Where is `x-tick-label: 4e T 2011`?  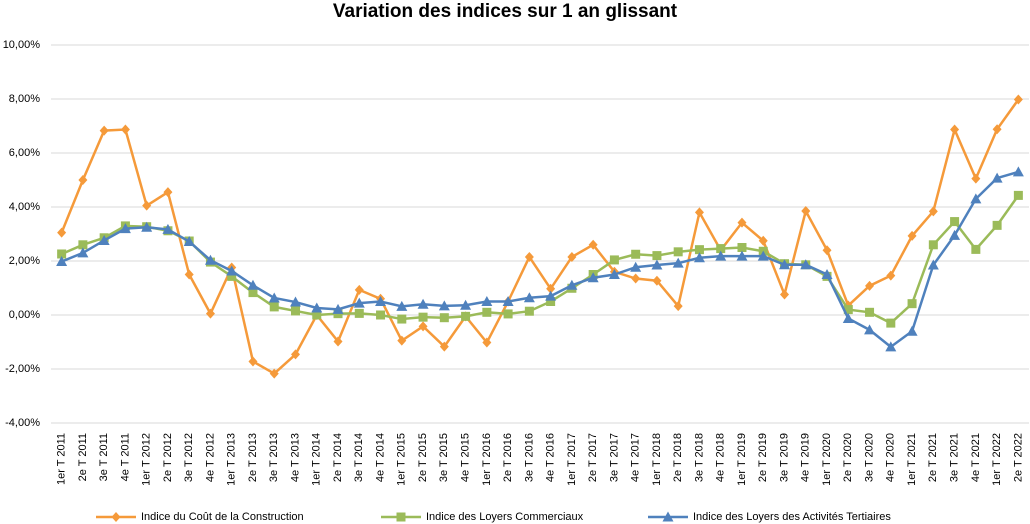
x-tick-label: 4e T 2011 is located at coordinates (125, 457).